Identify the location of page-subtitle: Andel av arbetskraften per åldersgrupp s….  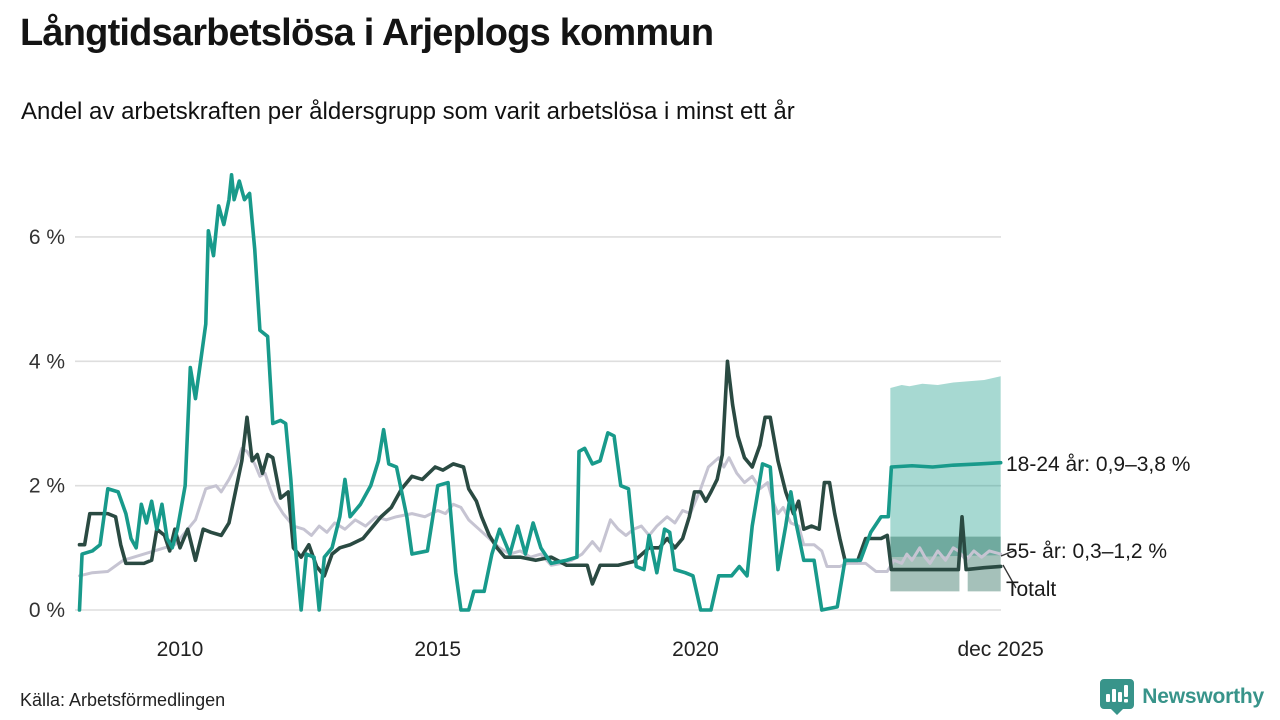
(408, 111).